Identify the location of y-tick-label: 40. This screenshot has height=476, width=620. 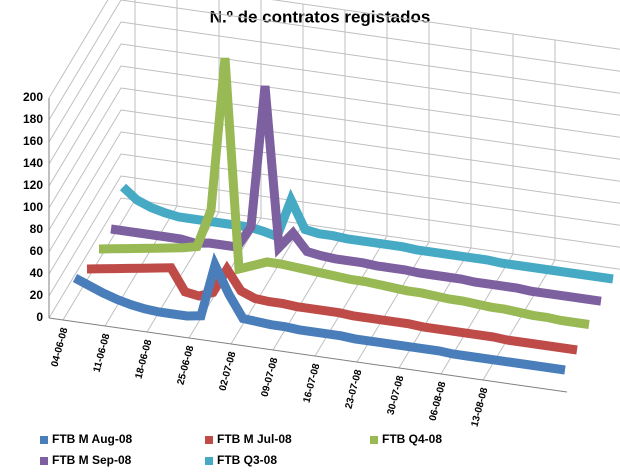
(37, 273).